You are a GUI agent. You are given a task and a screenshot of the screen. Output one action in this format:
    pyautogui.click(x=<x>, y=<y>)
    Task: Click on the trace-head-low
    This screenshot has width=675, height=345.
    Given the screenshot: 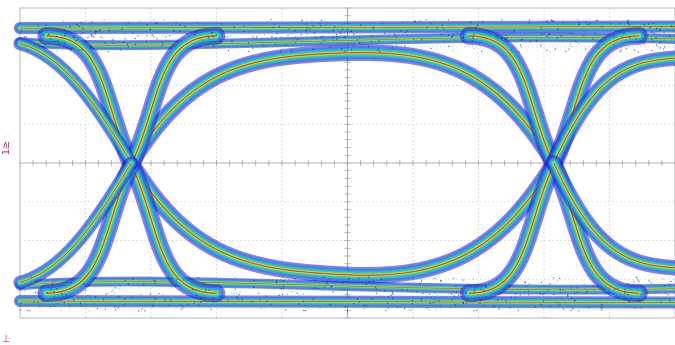 What is the action you would take?
    pyautogui.click(x=75, y=222)
    